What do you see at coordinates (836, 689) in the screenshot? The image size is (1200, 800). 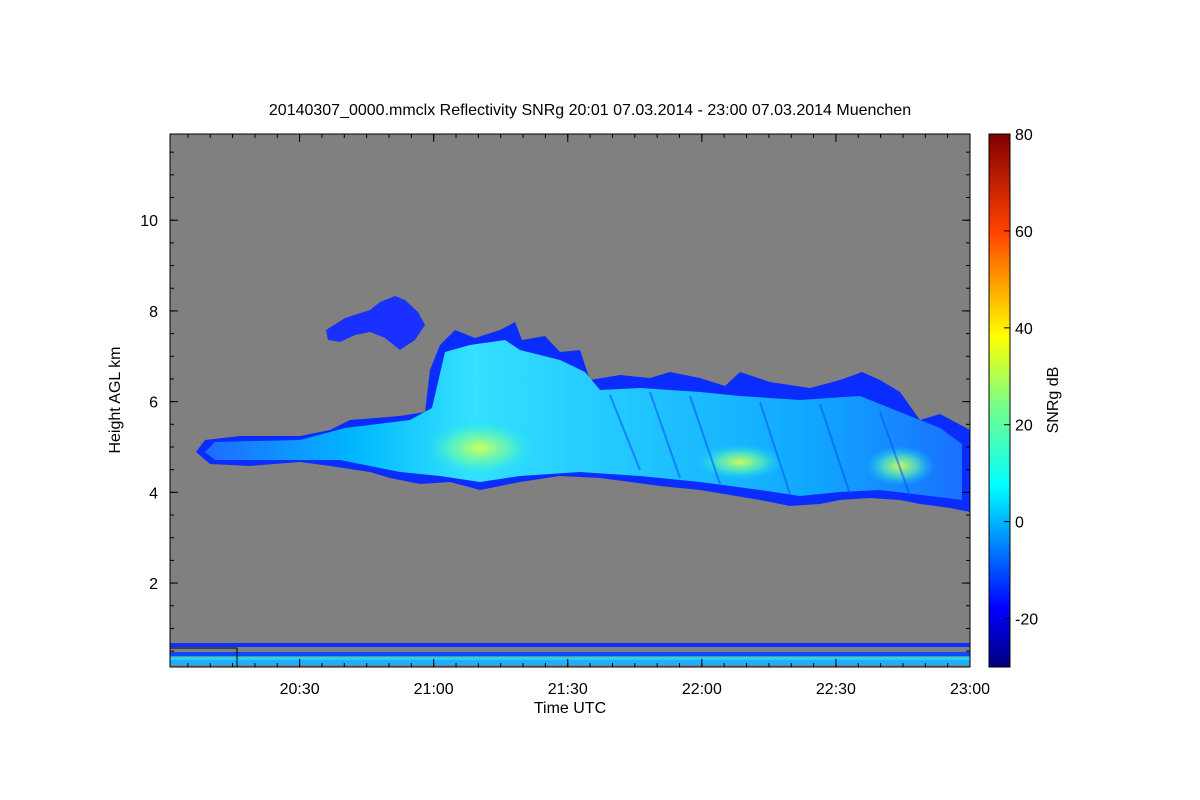 I see `x-tick-label: 22:30` at bounding box center [836, 689].